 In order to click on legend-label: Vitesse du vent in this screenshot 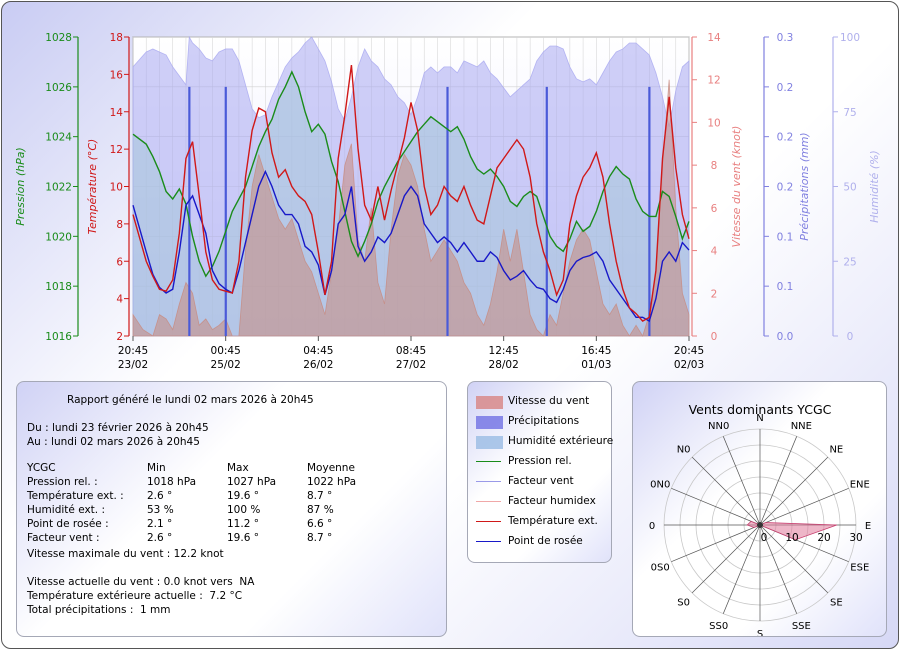, I will do `click(549, 401)`.